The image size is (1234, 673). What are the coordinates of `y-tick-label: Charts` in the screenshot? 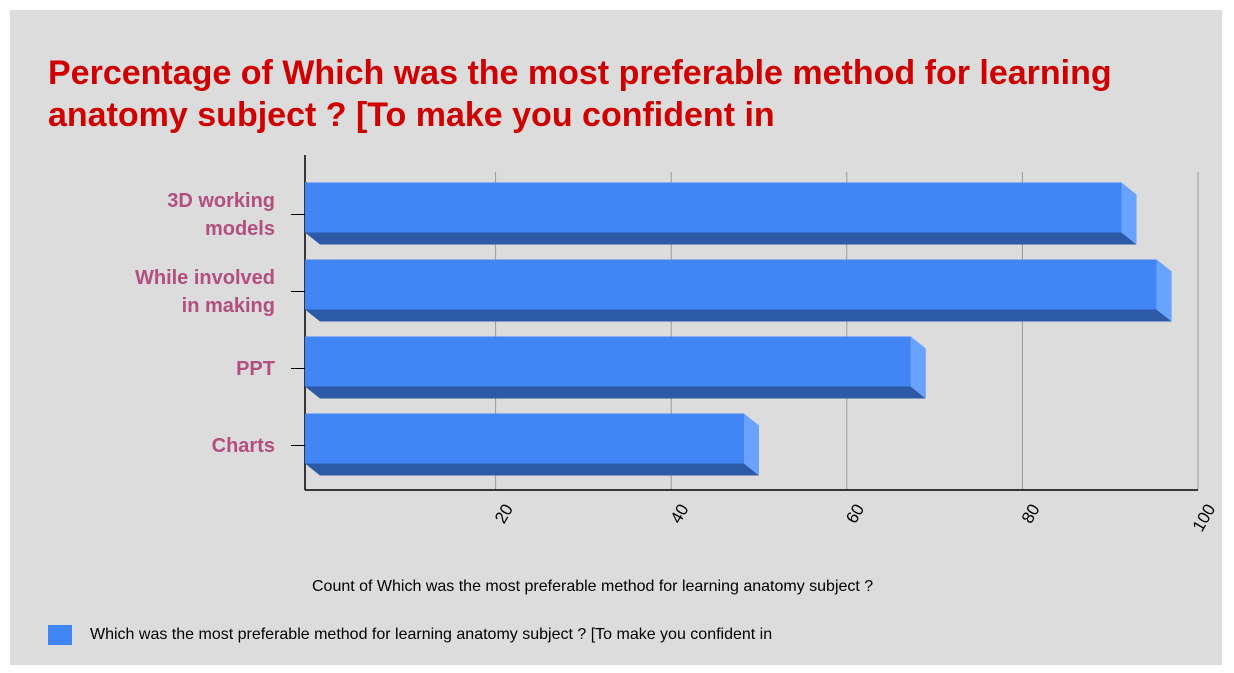 It's located at (243, 445).